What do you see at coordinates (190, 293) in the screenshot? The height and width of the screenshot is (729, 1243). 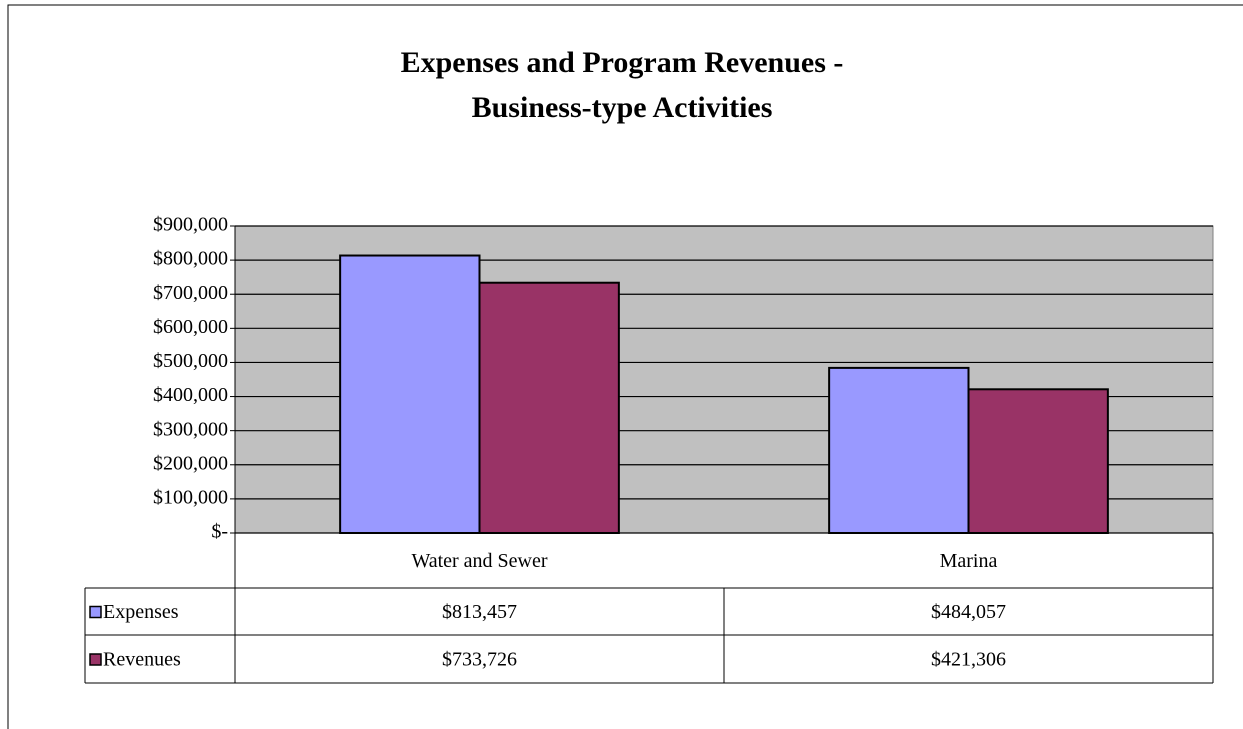 I see `y-tick-label: $700,000` at bounding box center [190, 293].